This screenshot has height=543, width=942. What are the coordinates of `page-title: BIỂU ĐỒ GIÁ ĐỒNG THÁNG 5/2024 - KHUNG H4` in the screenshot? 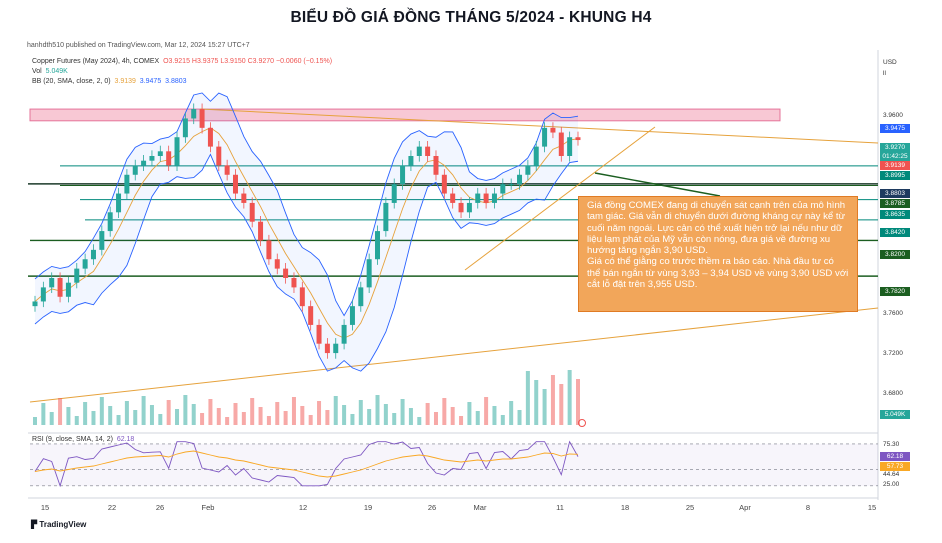 It's located at (471, 17).